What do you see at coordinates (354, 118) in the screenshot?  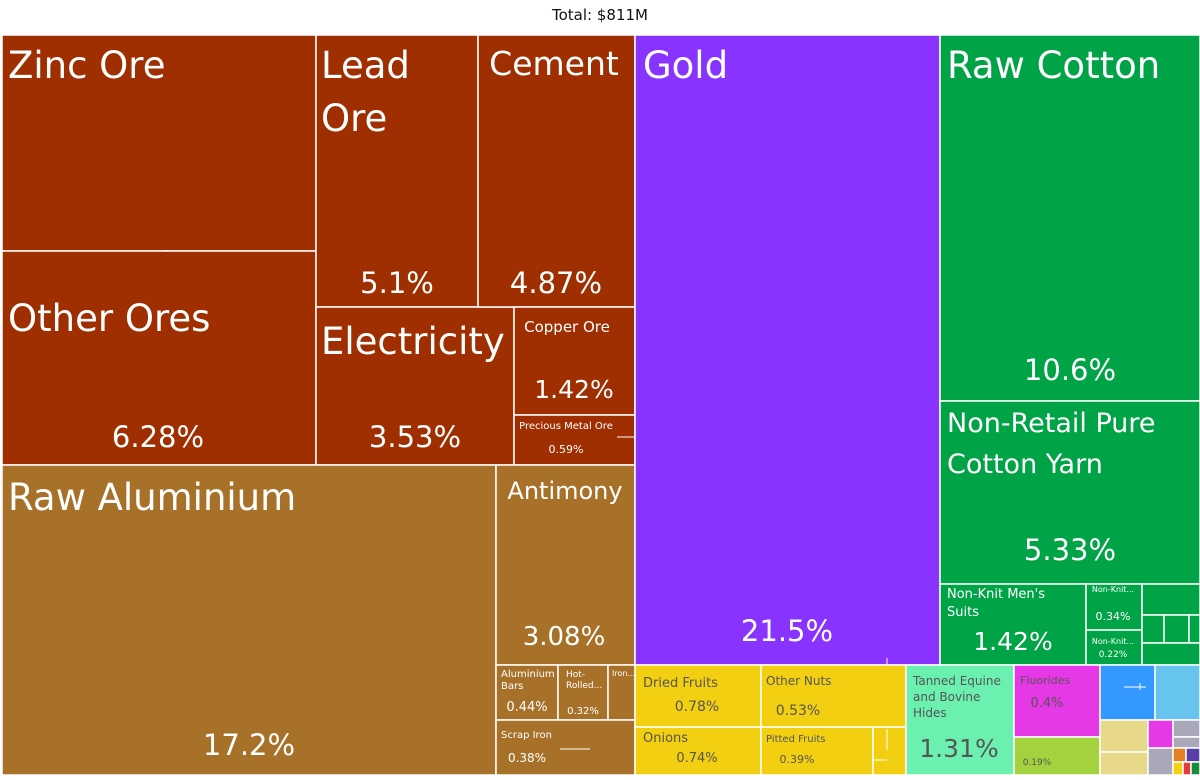 I see `label-lead-ore: Ore` at bounding box center [354, 118].